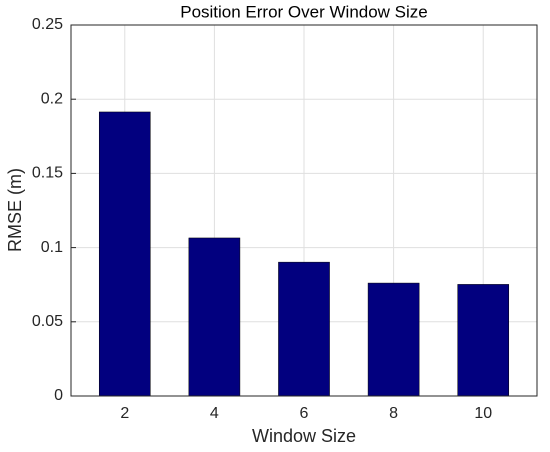 The height and width of the screenshot is (452, 550). What do you see at coordinates (214, 413) in the screenshot?
I see `x-tick-label: 4` at bounding box center [214, 413].